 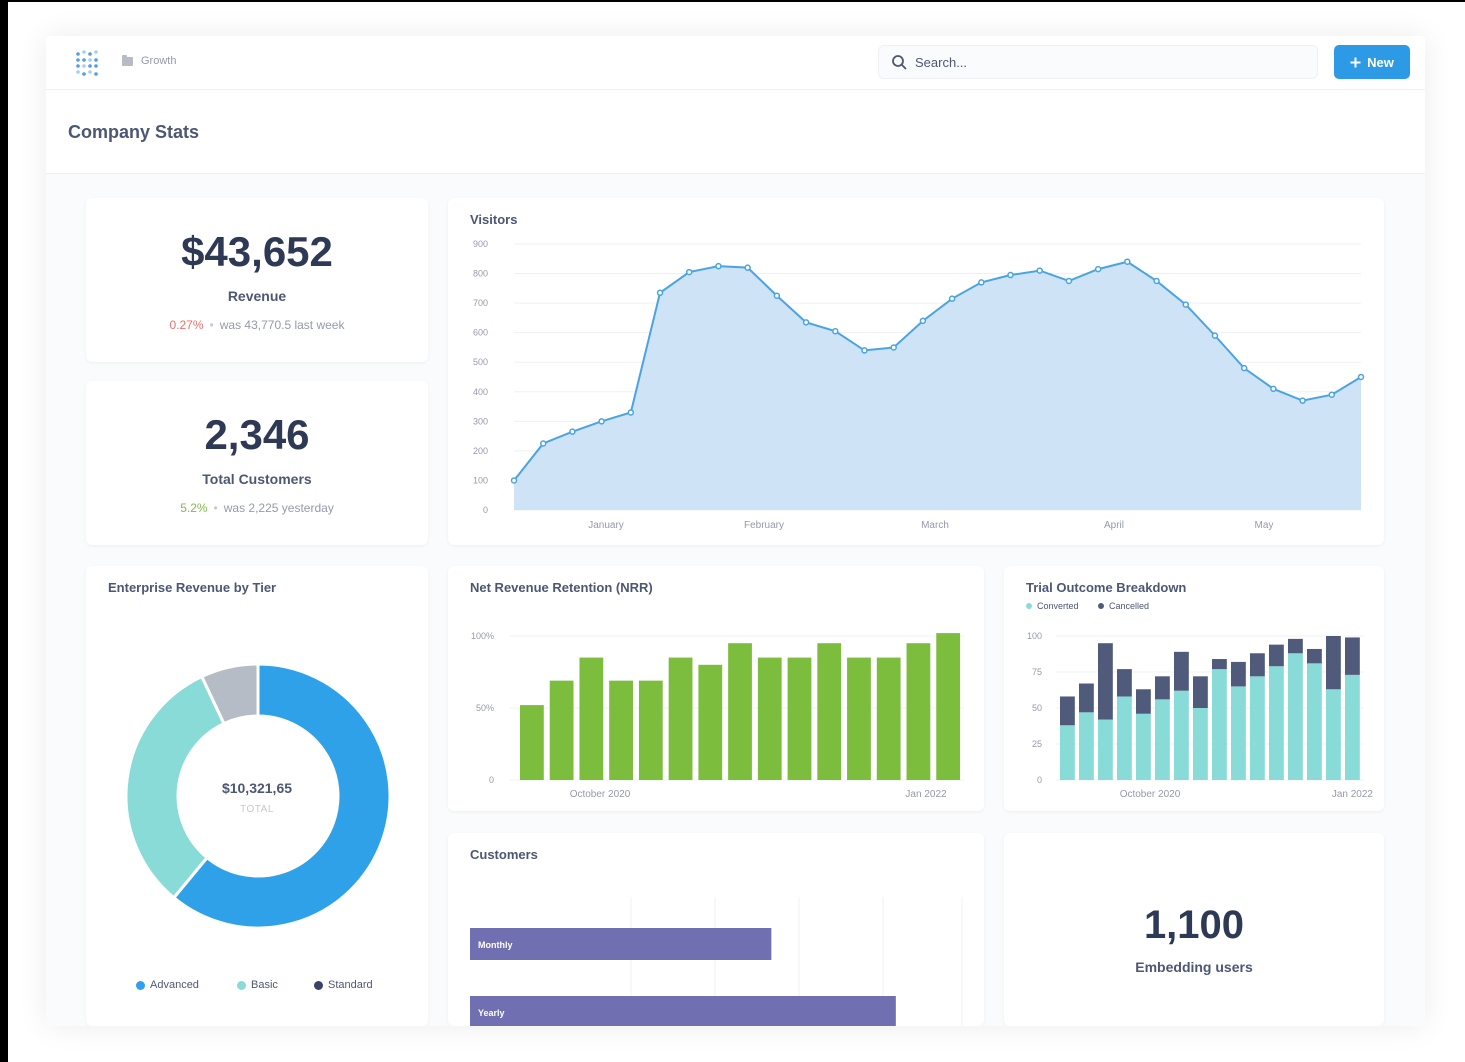 What do you see at coordinates (140, 985) in the screenshot?
I see `advanced-swatch` at bounding box center [140, 985].